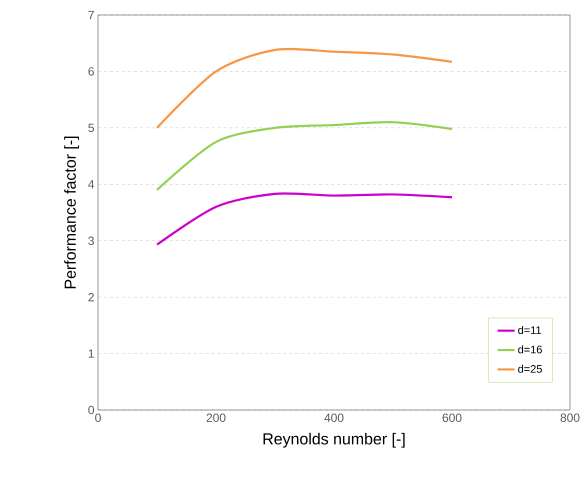  I want to click on x-tick-label: 200, so click(216, 418).